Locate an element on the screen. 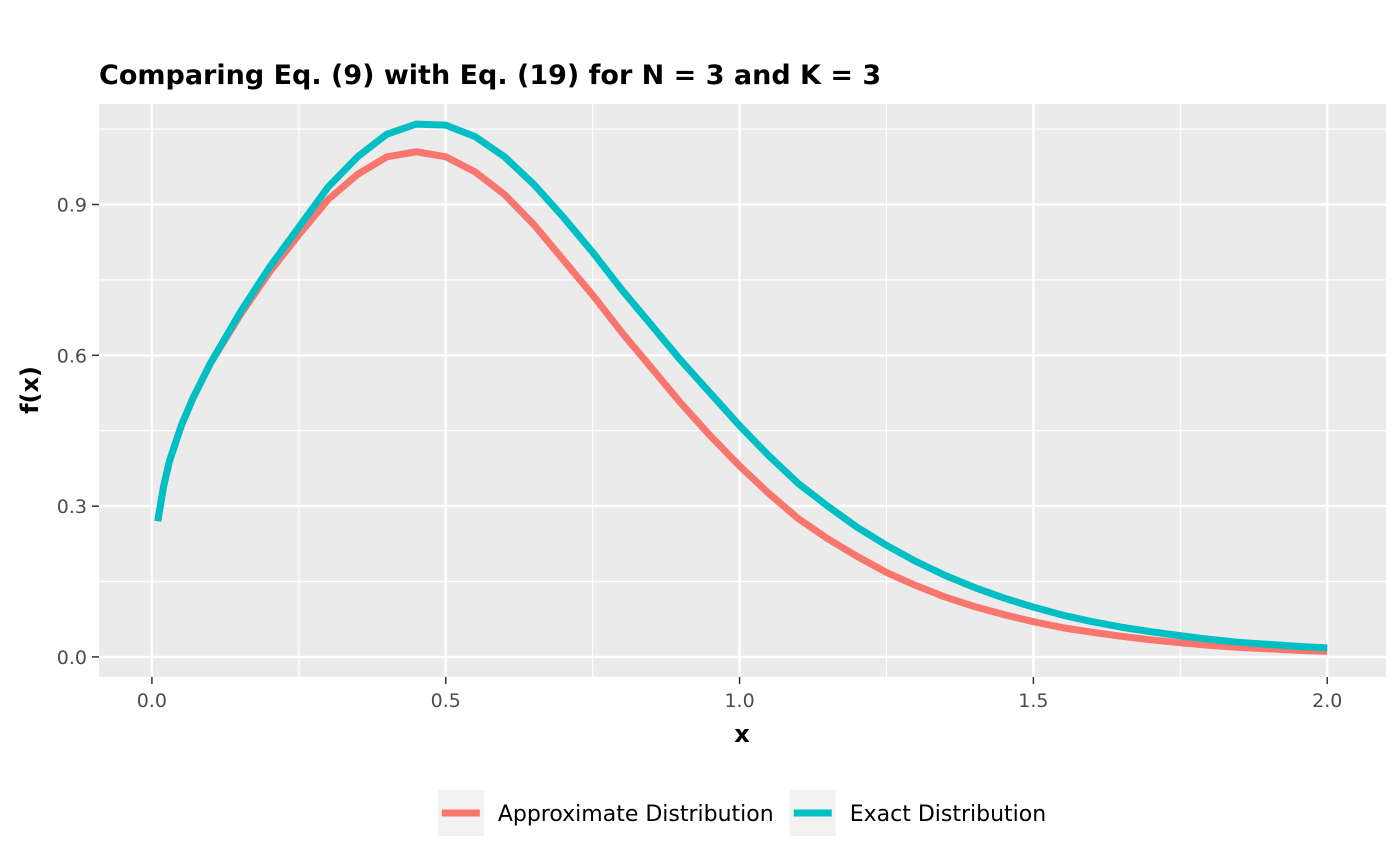 The image size is (1400, 866). legend-item-approximate: Approximate Distribution is located at coordinates (605, 813).